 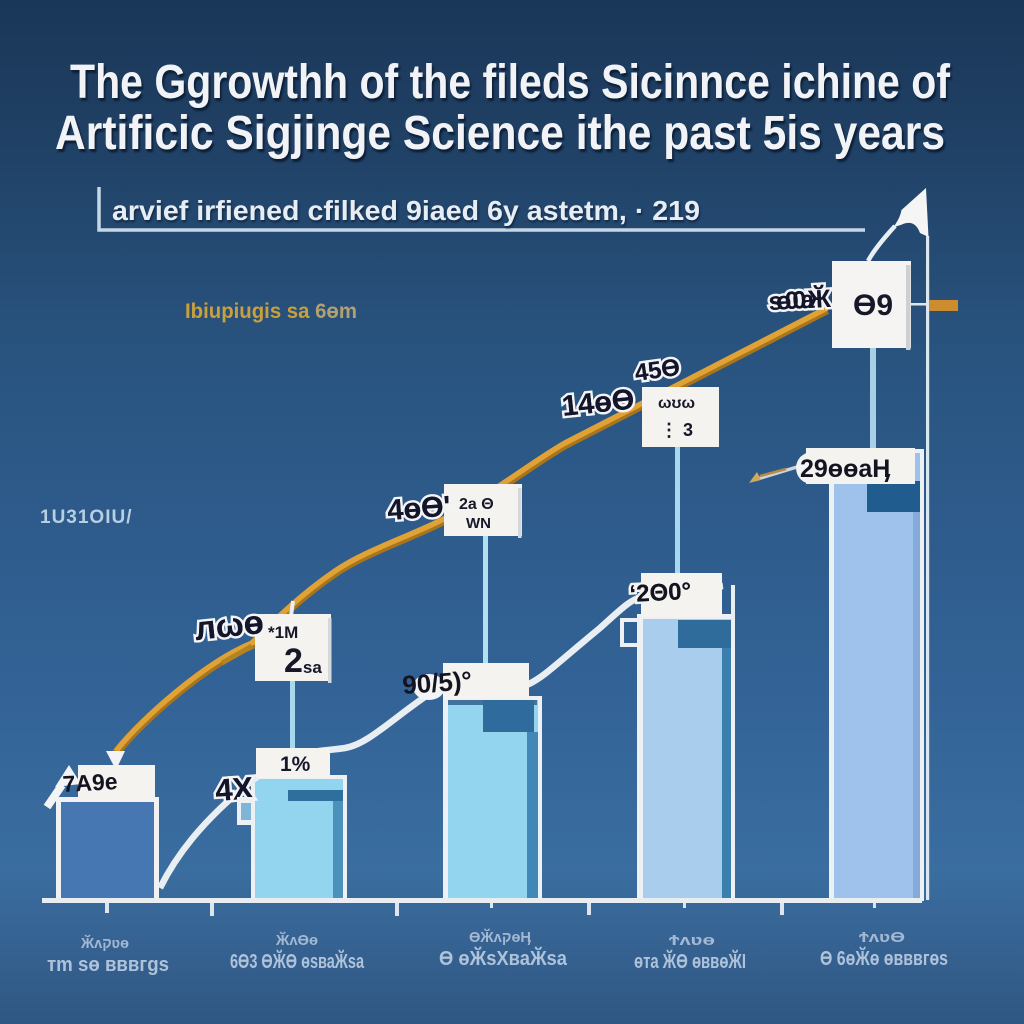 I want to click on svg-text: 29өөaӉ, so click(x=845, y=469).